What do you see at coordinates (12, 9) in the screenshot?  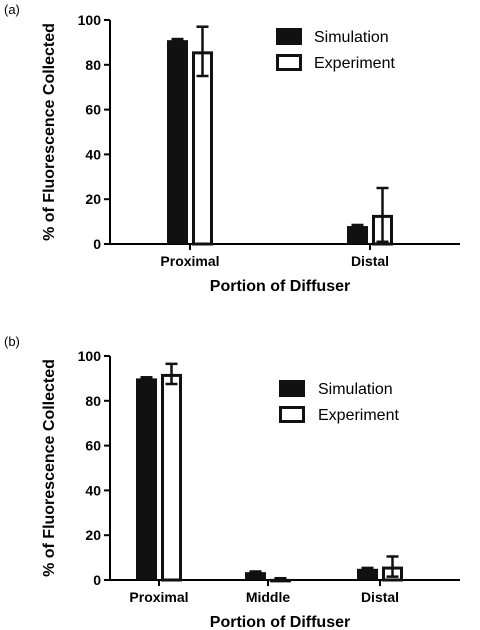 I see `panel-label: (a)` at bounding box center [12, 9].